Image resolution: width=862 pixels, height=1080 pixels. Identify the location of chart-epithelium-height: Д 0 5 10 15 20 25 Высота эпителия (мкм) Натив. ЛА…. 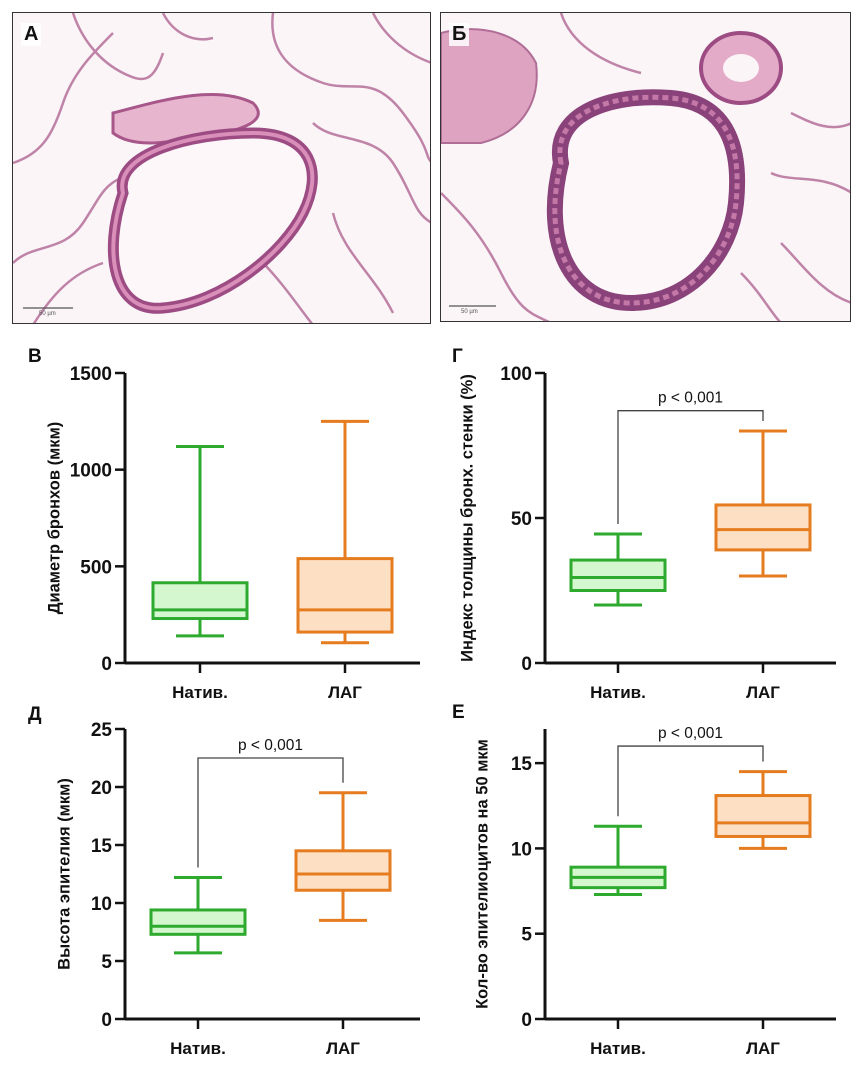
(224, 881).